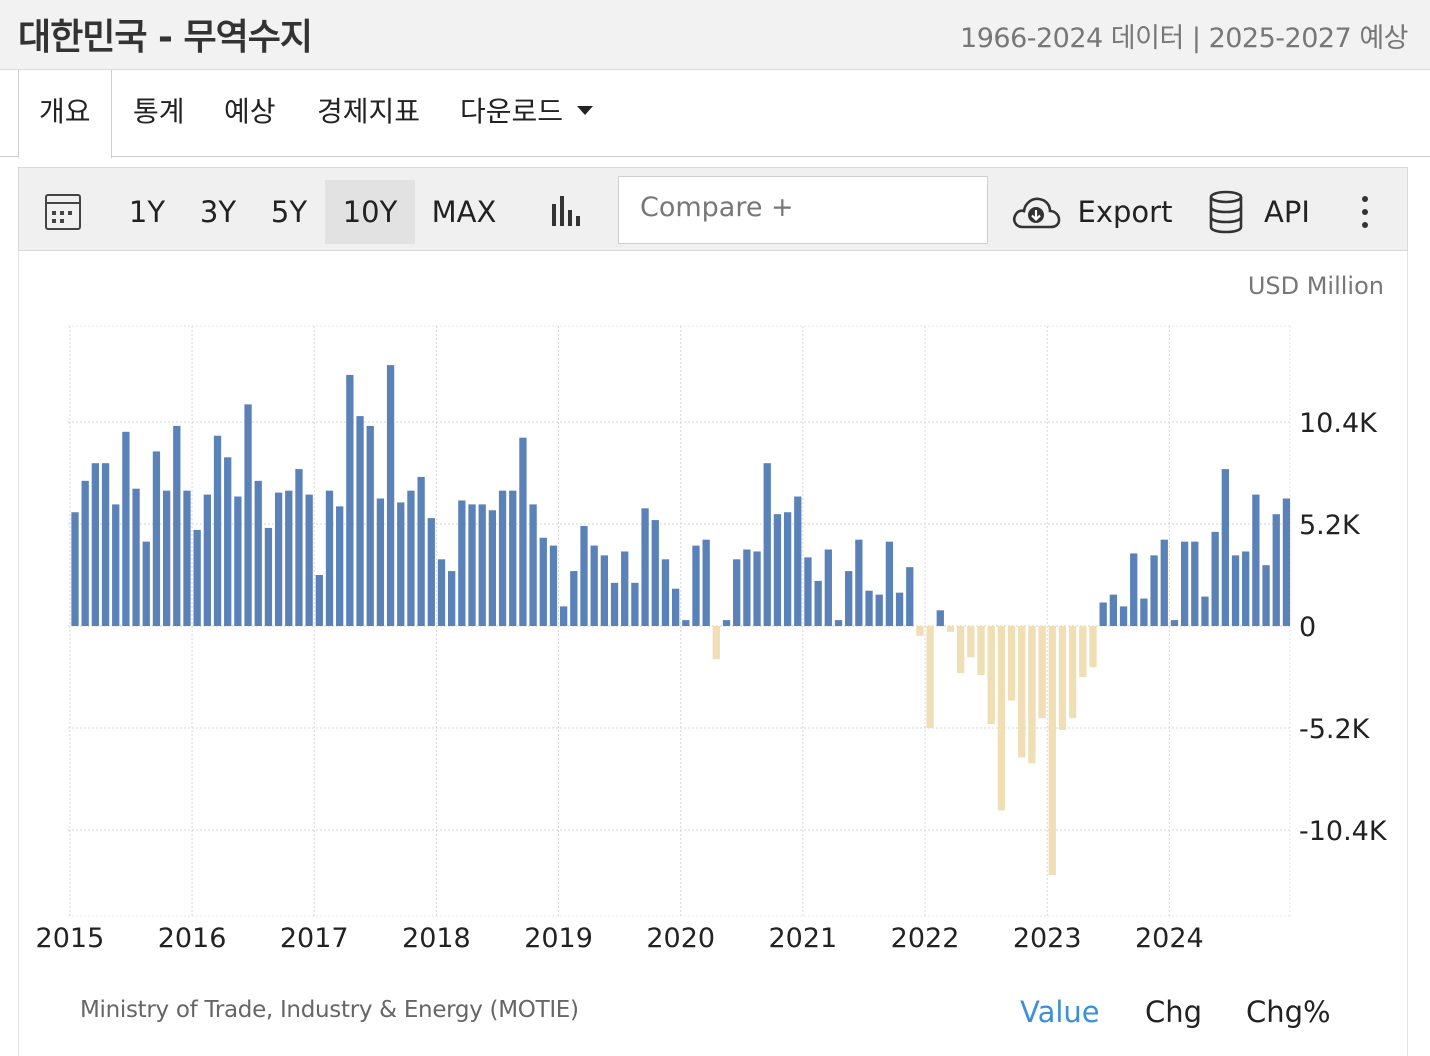 The image size is (1430, 1056). What do you see at coordinates (370, 212) in the screenshot?
I see `range-10y-button: 10Y` at bounding box center [370, 212].